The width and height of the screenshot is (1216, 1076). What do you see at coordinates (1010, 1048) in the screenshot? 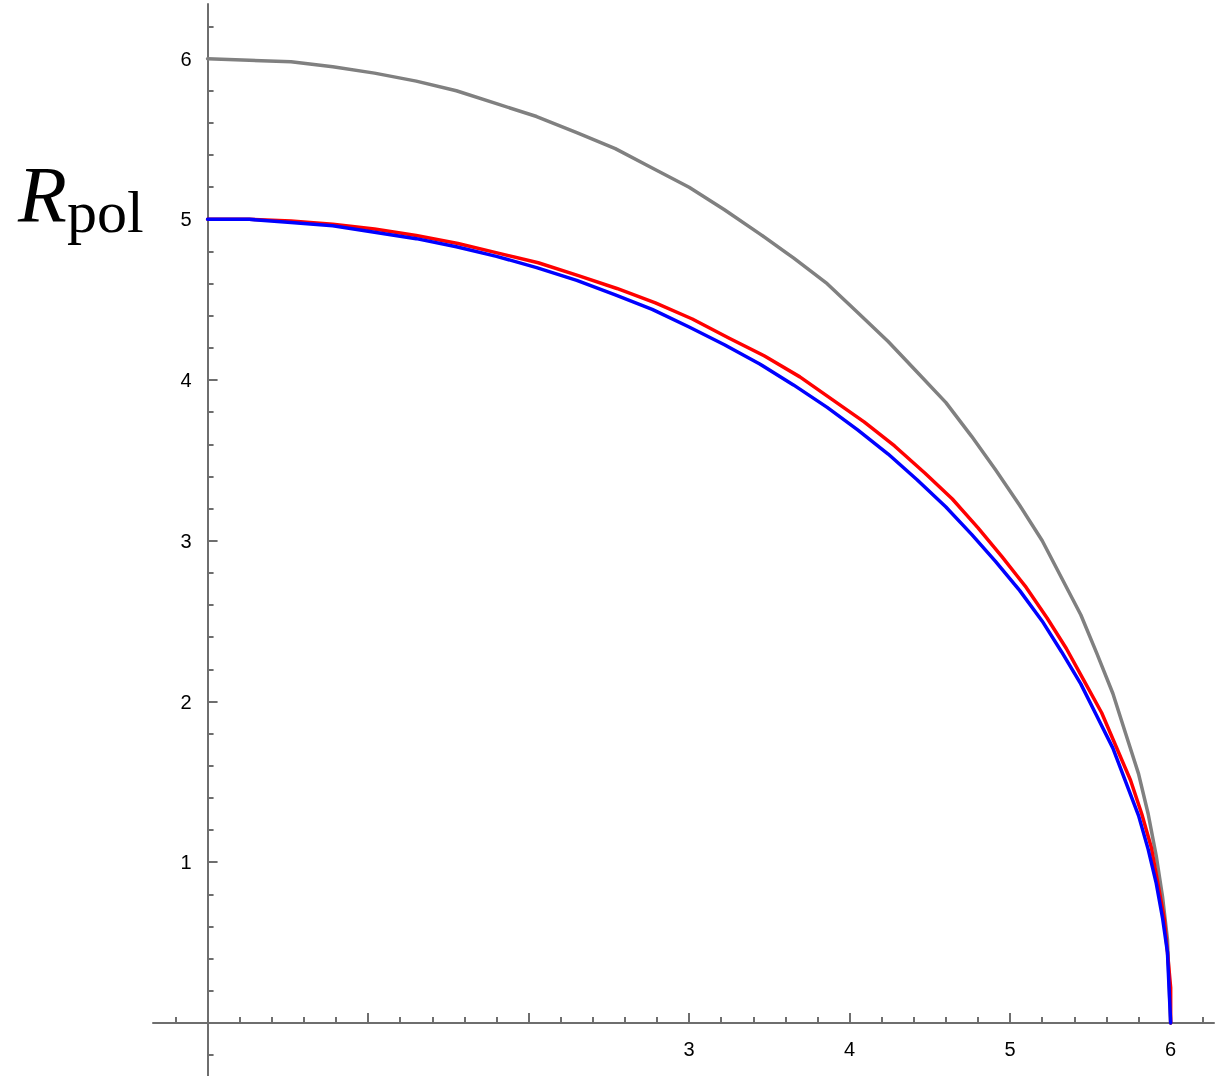
I see `x-tick-label: 5` at bounding box center [1010, 1048].